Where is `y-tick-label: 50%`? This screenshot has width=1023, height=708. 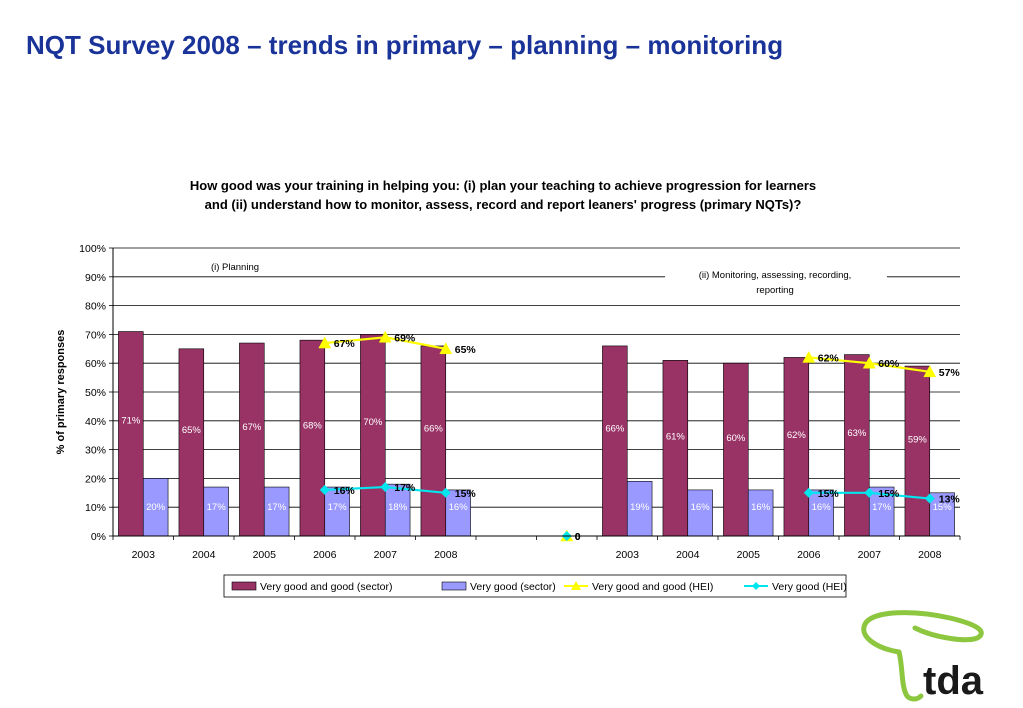 y-tick-label: 50% is located at coordinates (95, 393).